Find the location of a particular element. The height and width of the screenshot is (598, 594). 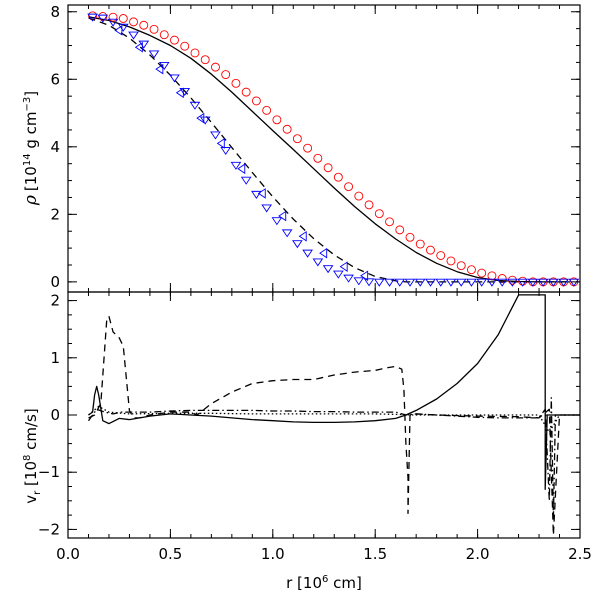

x-tick-label: 1.0 is located at coordinates (273, 554).